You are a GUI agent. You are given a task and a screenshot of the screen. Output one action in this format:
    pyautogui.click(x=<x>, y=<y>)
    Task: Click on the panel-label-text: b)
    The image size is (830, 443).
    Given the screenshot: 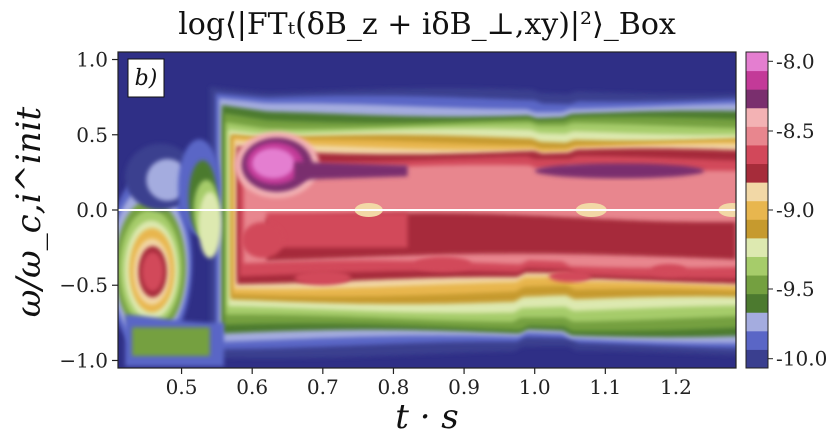 What is the action you would take?
    pyautogui.click(x=146, y=78)
    